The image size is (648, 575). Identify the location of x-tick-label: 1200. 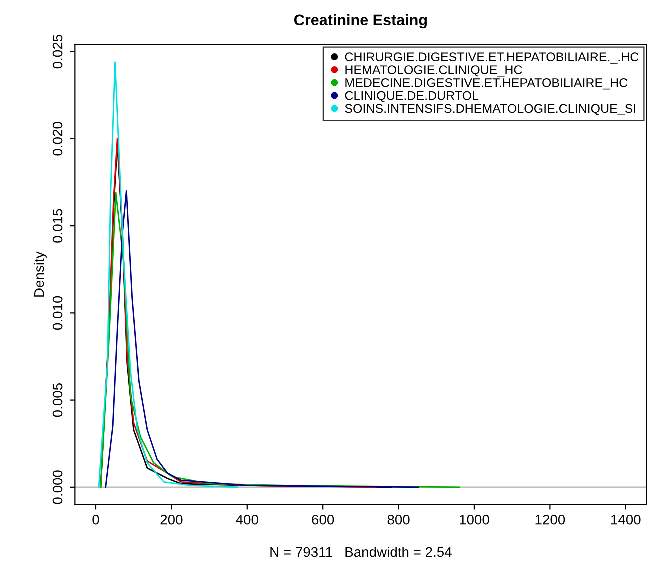
(551, 519).